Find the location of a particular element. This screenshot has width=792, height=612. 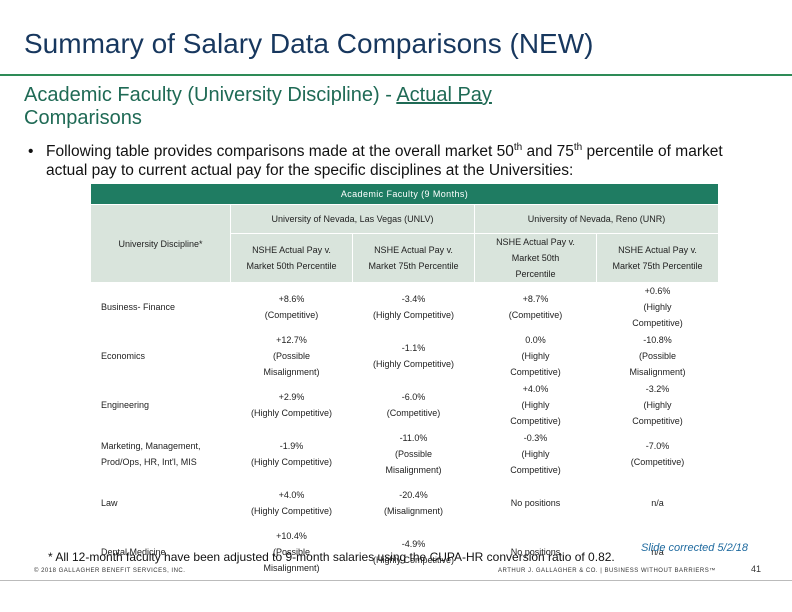

comparison-cell: -20.4% (Misalignment) is located at coordinates (413, 503).